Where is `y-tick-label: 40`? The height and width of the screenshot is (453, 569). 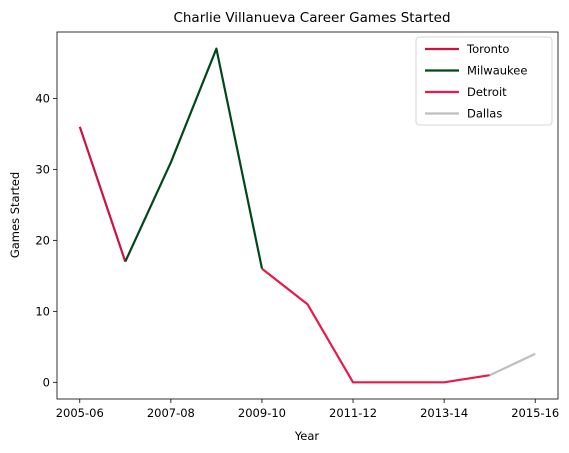
y-tick-label: 40 is located at coordinates (42, 98).